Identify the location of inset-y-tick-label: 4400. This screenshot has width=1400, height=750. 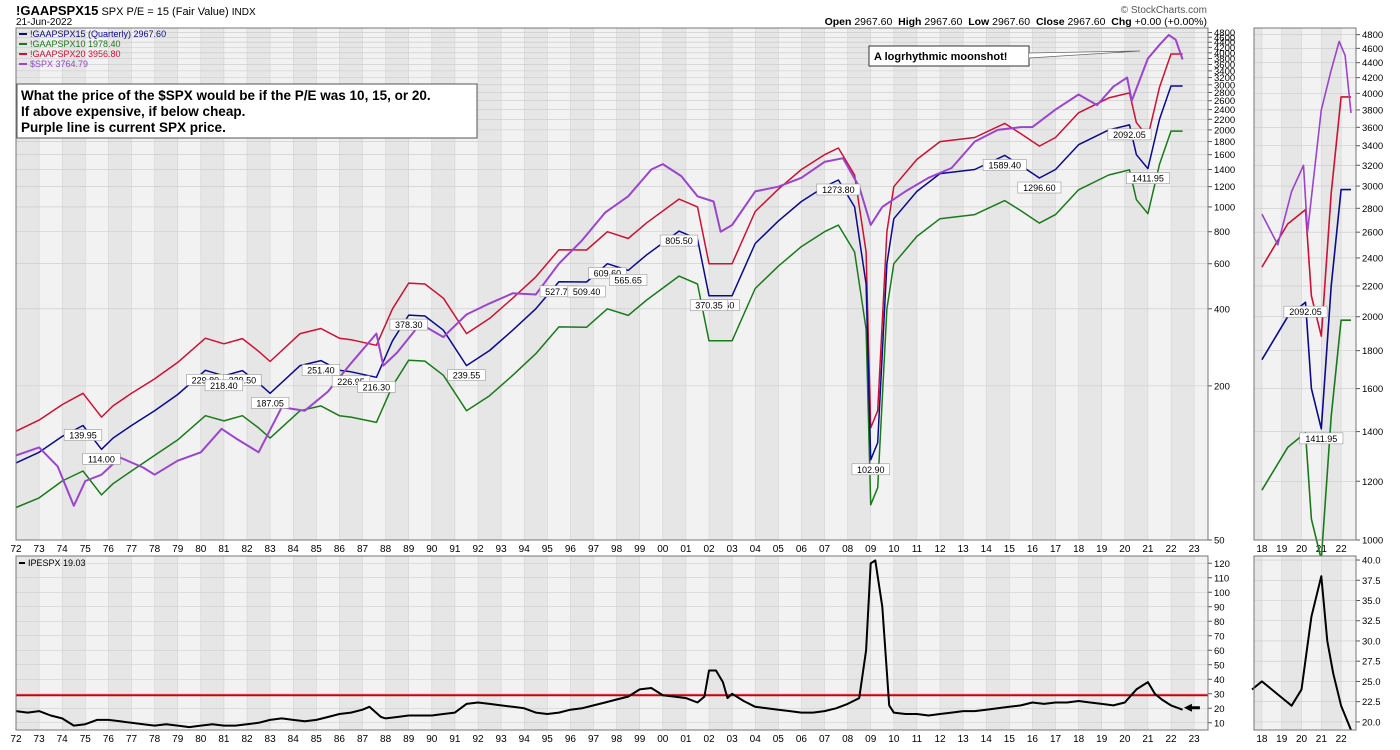
(1372, 63).